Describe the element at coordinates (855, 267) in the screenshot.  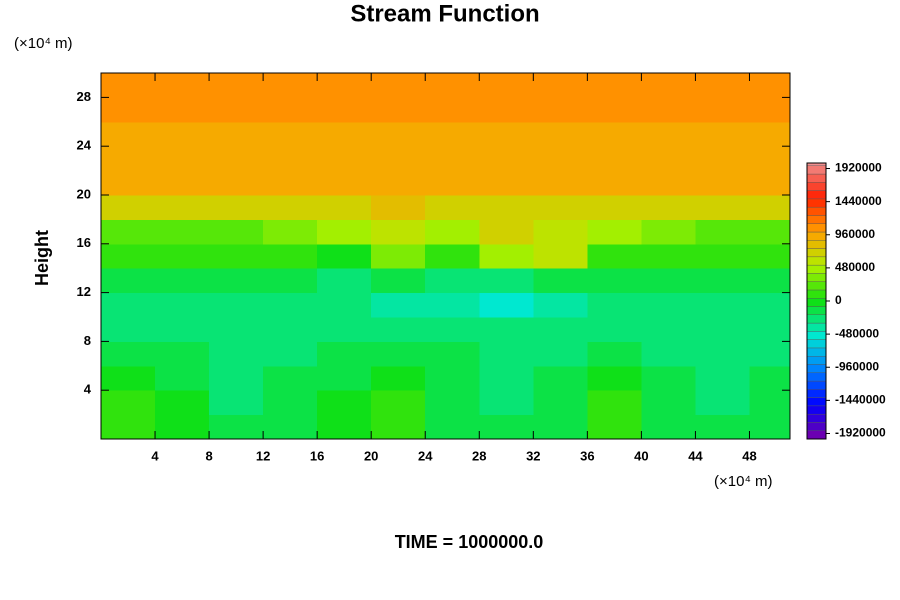
I see `colorbar-tick-label: 480000` at that location.